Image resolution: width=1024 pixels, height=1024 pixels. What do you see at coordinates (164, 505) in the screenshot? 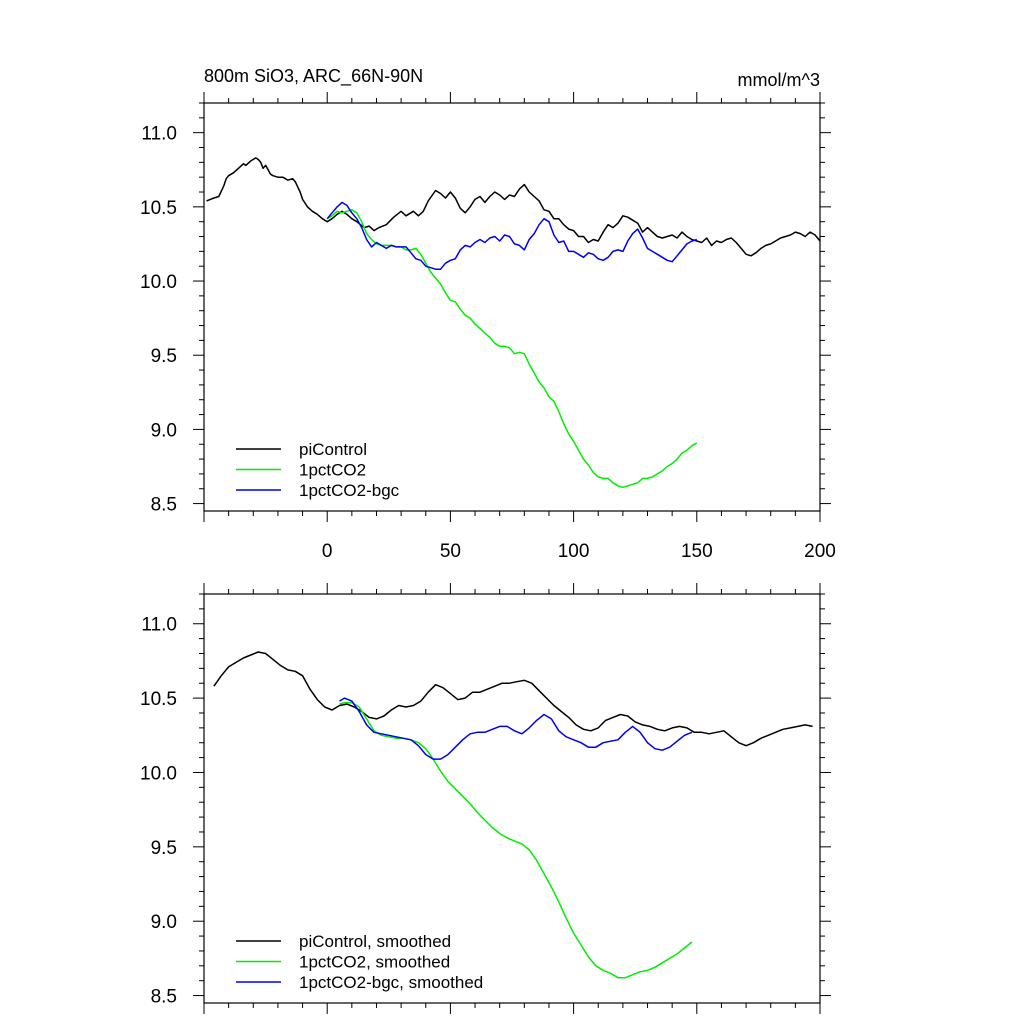
I see `top-y-tick-label: 8.5` at bounding box center [164, 505].